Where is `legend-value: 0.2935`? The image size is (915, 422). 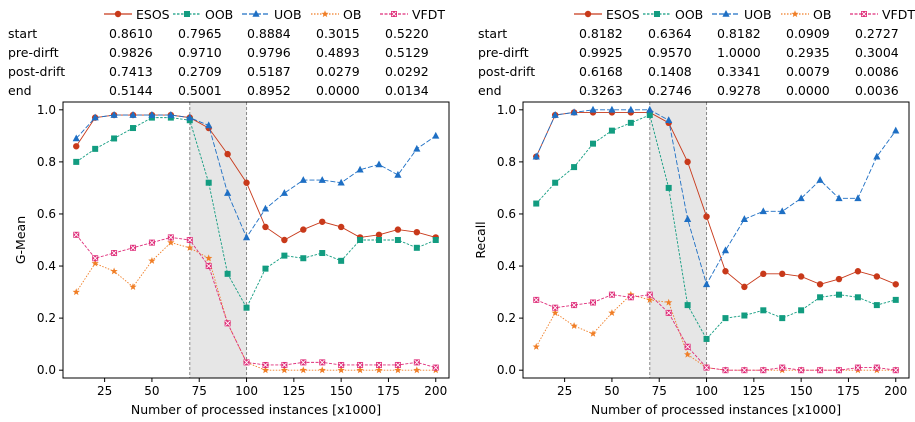
legend-value: 0.2935 is located at coordinates (808, 52).